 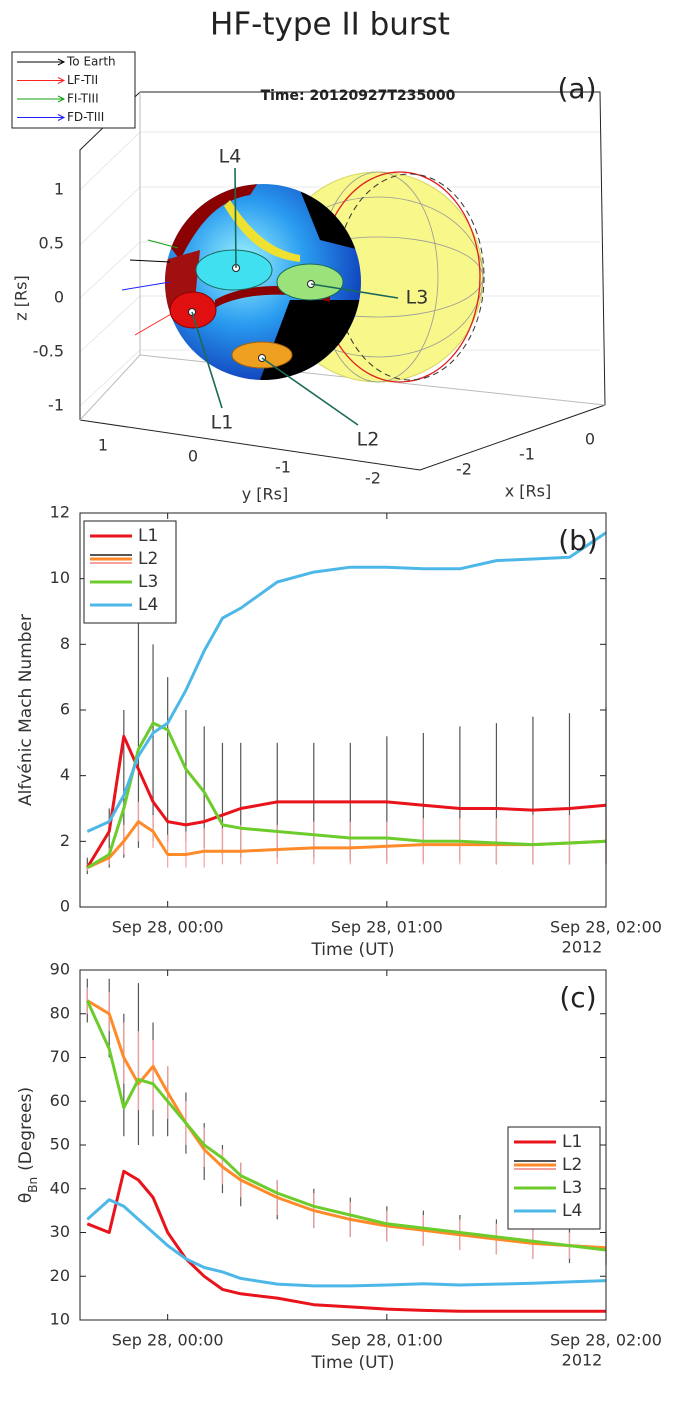 I want to click on y-axis-label: y [Rs], so click(x=265, y=494).